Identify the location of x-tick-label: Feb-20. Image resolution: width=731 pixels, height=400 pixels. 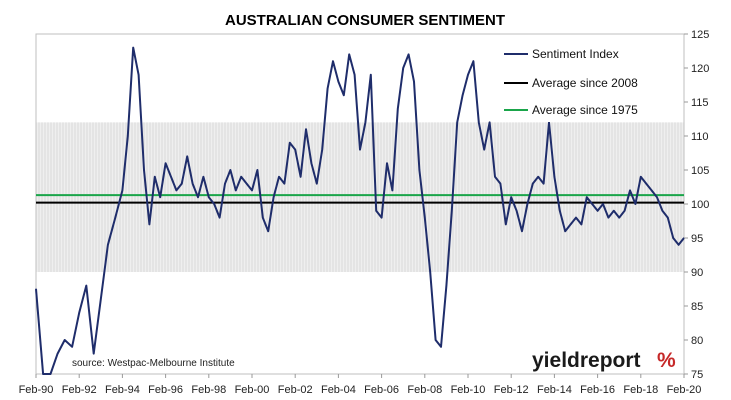
(684, 390).